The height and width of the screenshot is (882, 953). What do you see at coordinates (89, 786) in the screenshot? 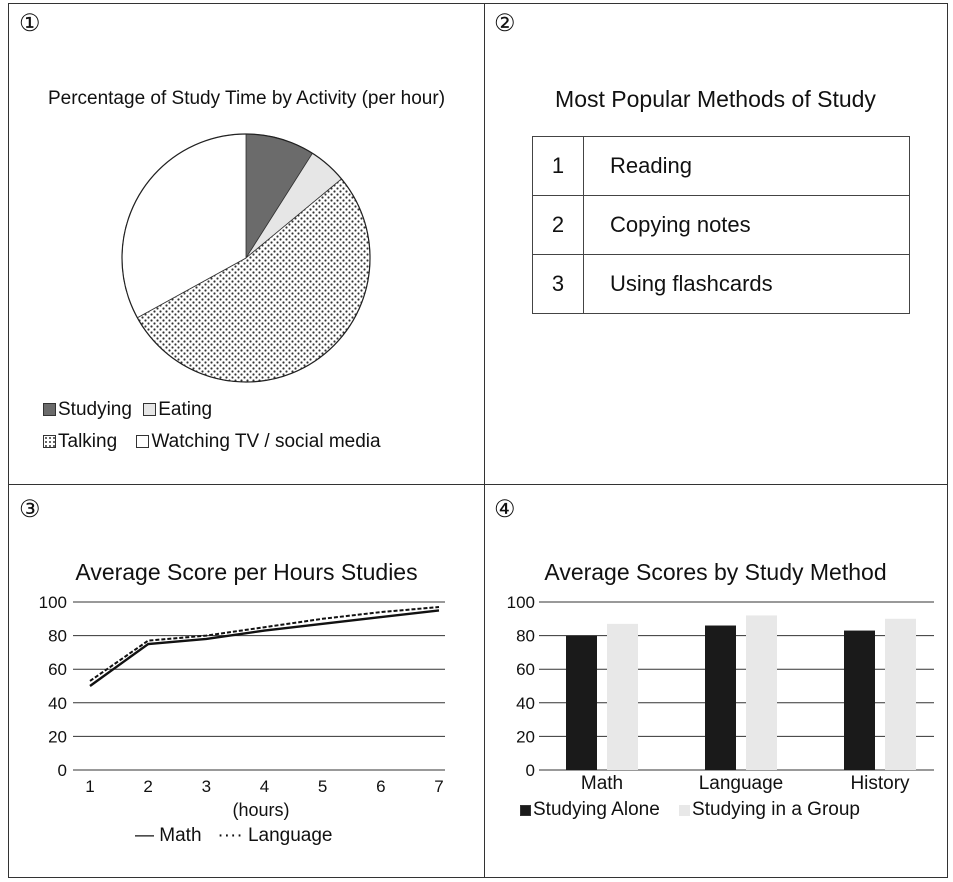
I see `x-tick-label: 1` at bounding box center [89, 786].